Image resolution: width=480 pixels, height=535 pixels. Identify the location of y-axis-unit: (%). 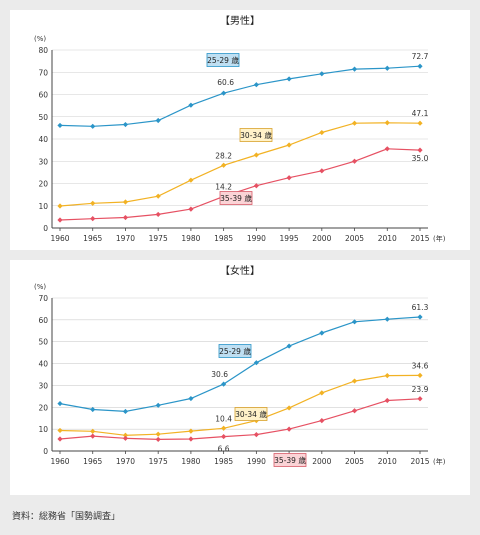
(40, 39).